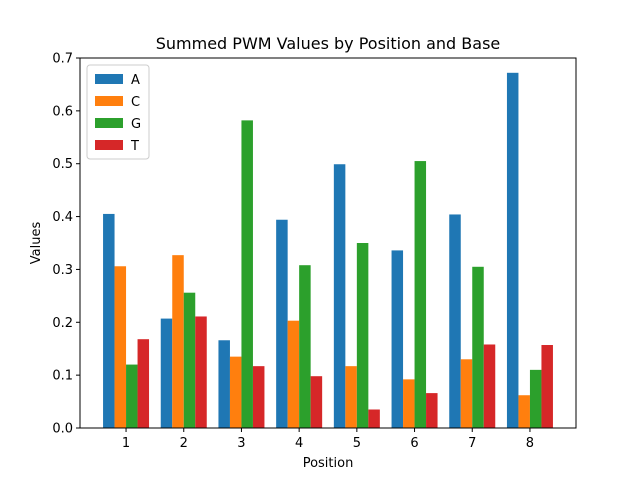 This screenshot has width=640, height=484. I want to click on x-tick-label: 5, so click(357, 443).